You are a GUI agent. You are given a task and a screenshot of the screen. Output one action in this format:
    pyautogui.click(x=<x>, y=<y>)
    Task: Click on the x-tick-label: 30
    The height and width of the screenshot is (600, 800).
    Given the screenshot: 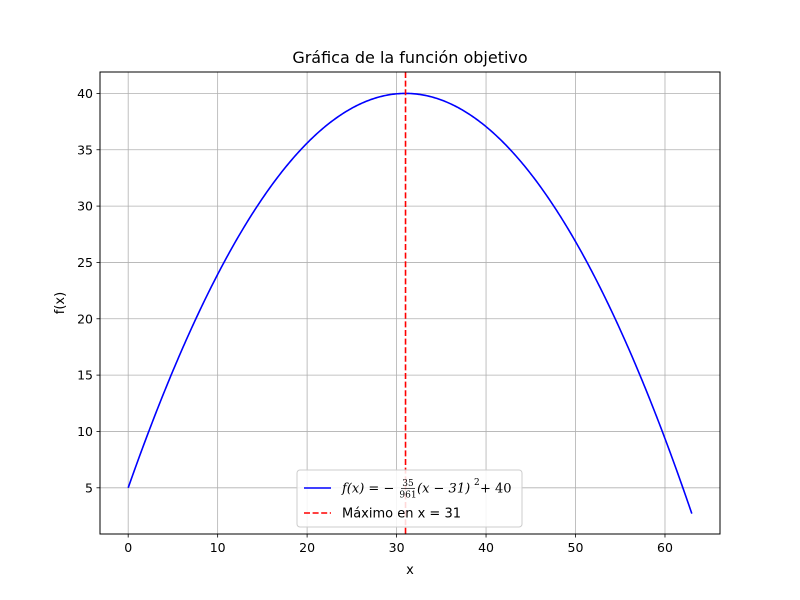 What is the action you would take?
    pyautogui.click(x=397, y=547)
    